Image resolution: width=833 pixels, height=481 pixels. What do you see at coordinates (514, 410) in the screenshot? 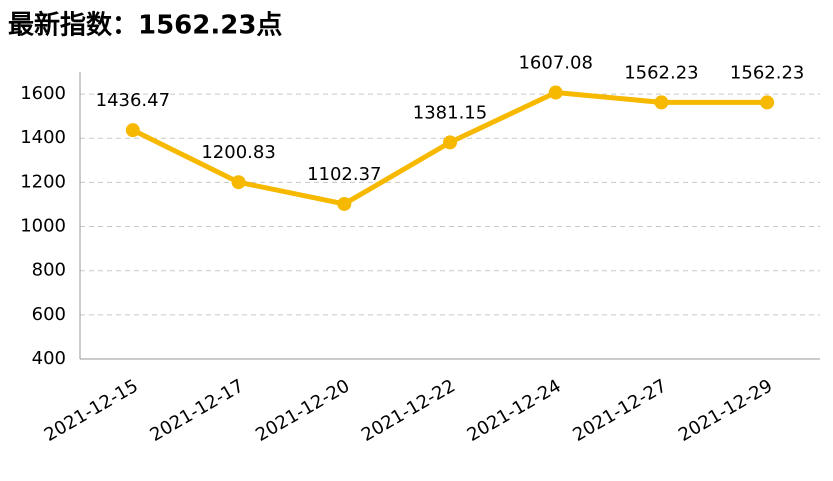
I see `x-tick-label: 2021-12-24` at bounding box center [514, 410].